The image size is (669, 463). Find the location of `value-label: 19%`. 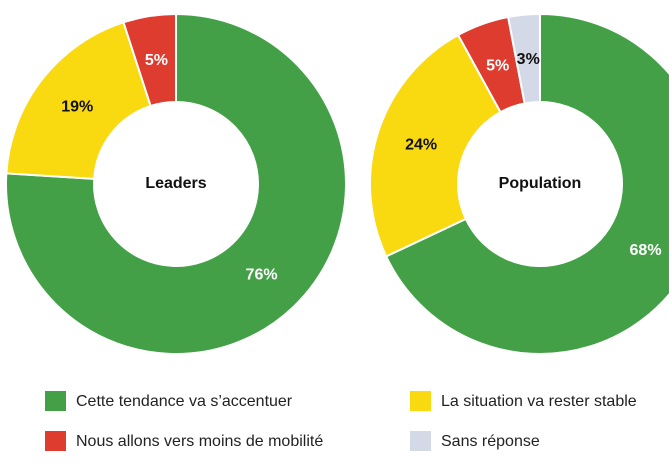

value-label: 19% is located at coordinates (77, 107).